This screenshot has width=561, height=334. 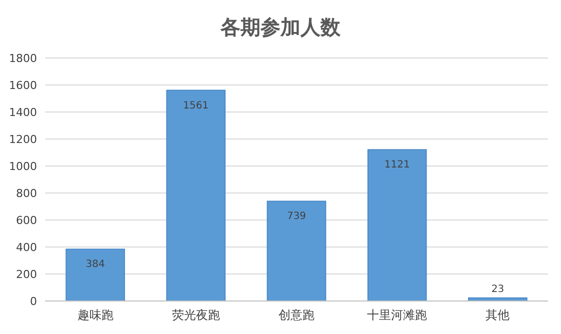 I want to click on data-label: 384, so click(x=95, y=264).